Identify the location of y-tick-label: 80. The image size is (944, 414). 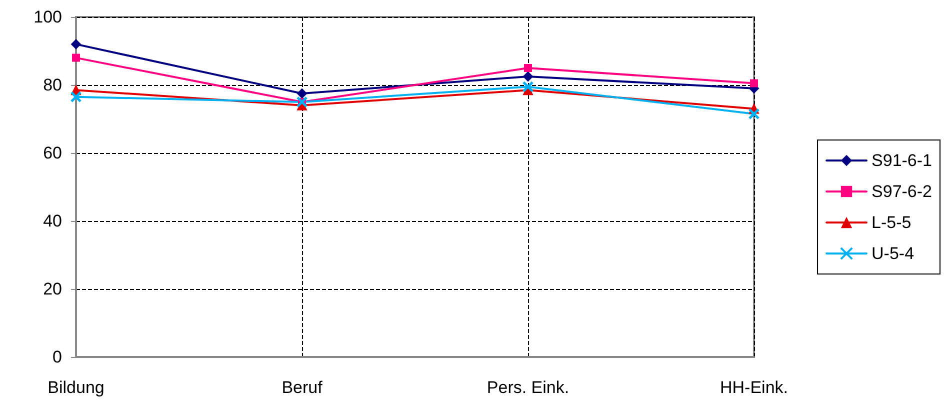
(52, 85).